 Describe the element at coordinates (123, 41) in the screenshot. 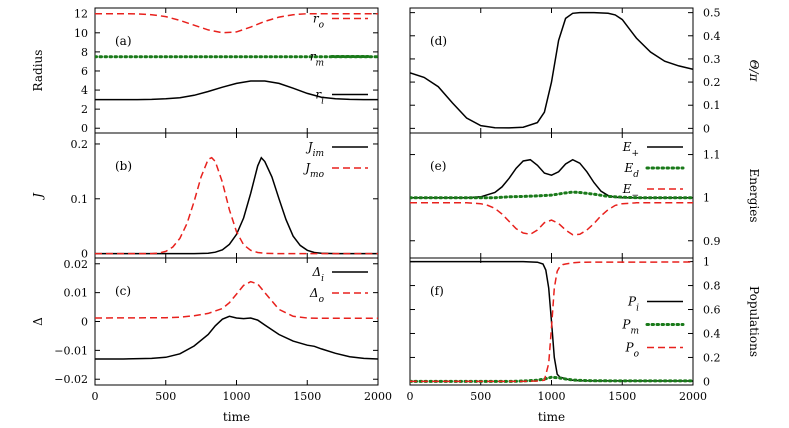

I see `panel-label: (a)` at that location.